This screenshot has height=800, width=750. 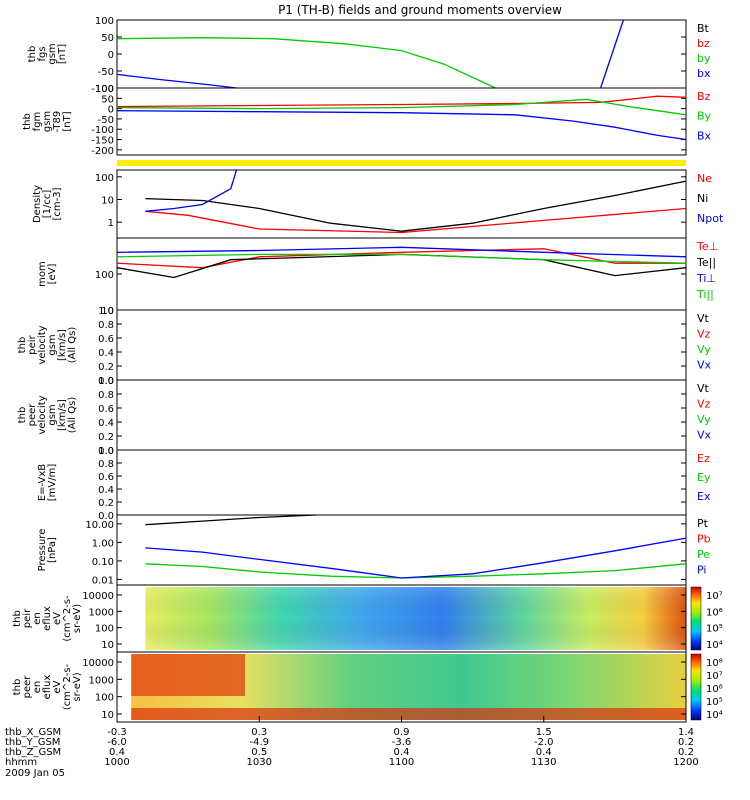 What do you see at coordinates (401, 125) in the screenshot?
I see `series-line-fgm-Bx` at bounding box center [401, 125].